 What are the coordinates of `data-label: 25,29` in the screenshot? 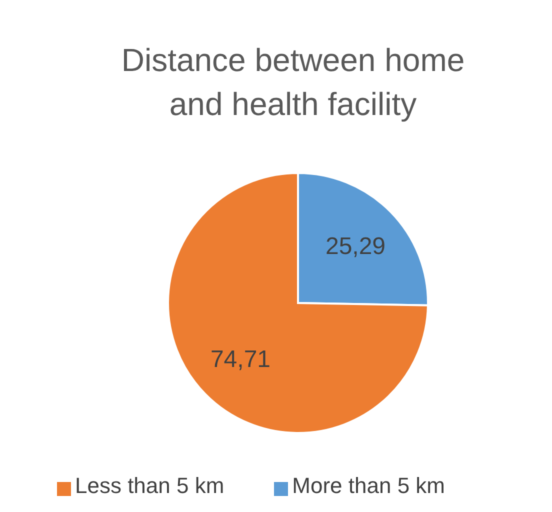 It's located at (355, 246).